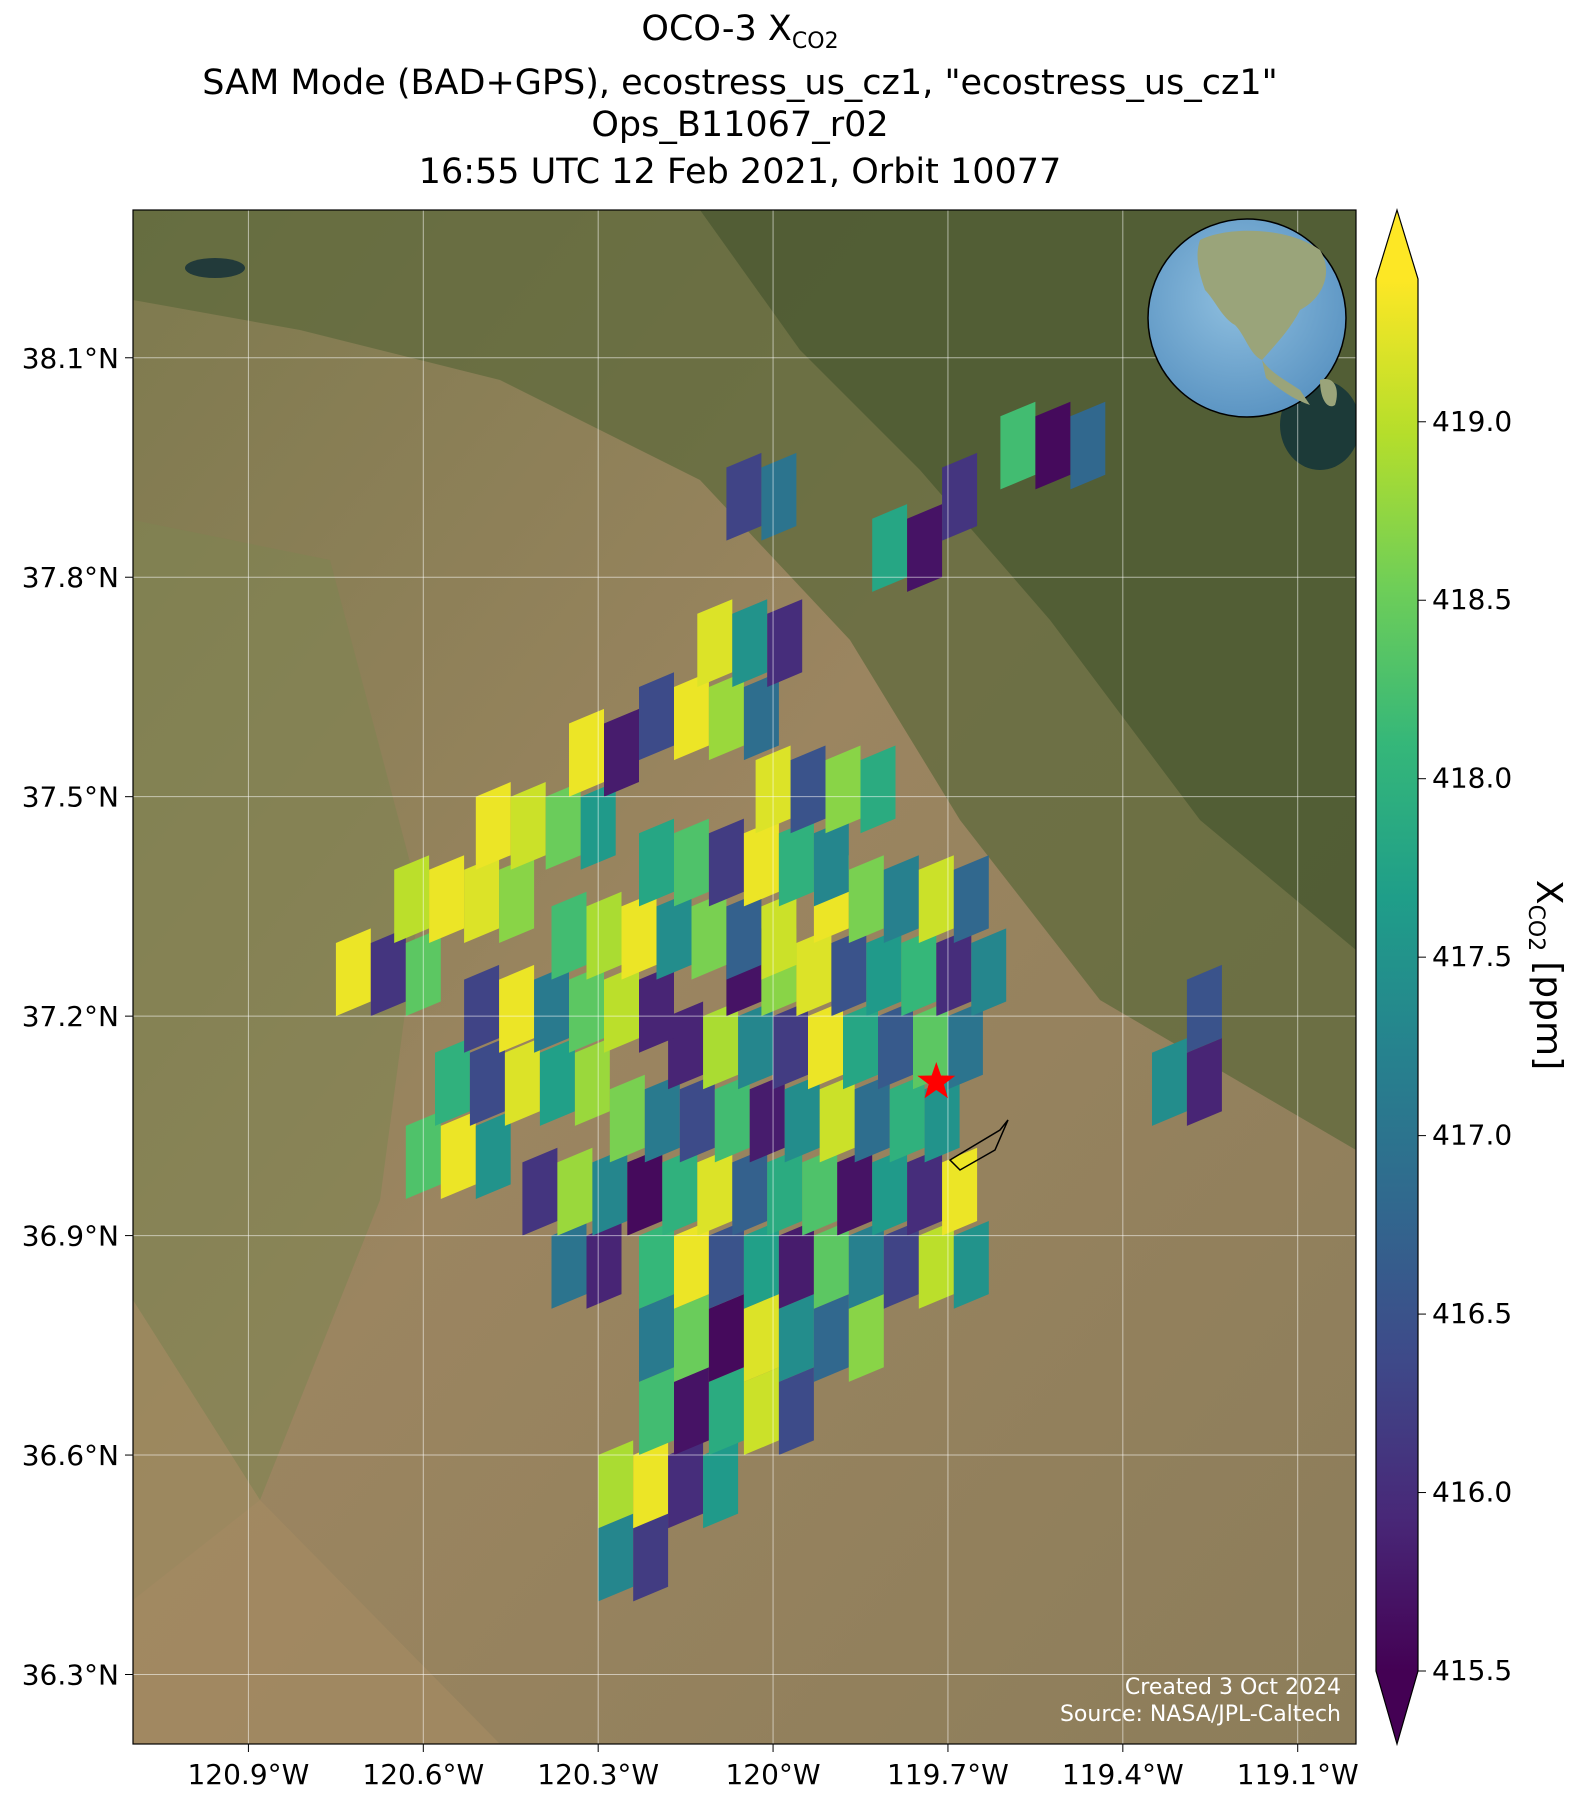 The height and width of the screenshot is (1805, 1579). Describe the element at coordinates (1200, 1714) in the screenshot. I see `annotation: Source: NASA/JPL-Caltech` at that location.